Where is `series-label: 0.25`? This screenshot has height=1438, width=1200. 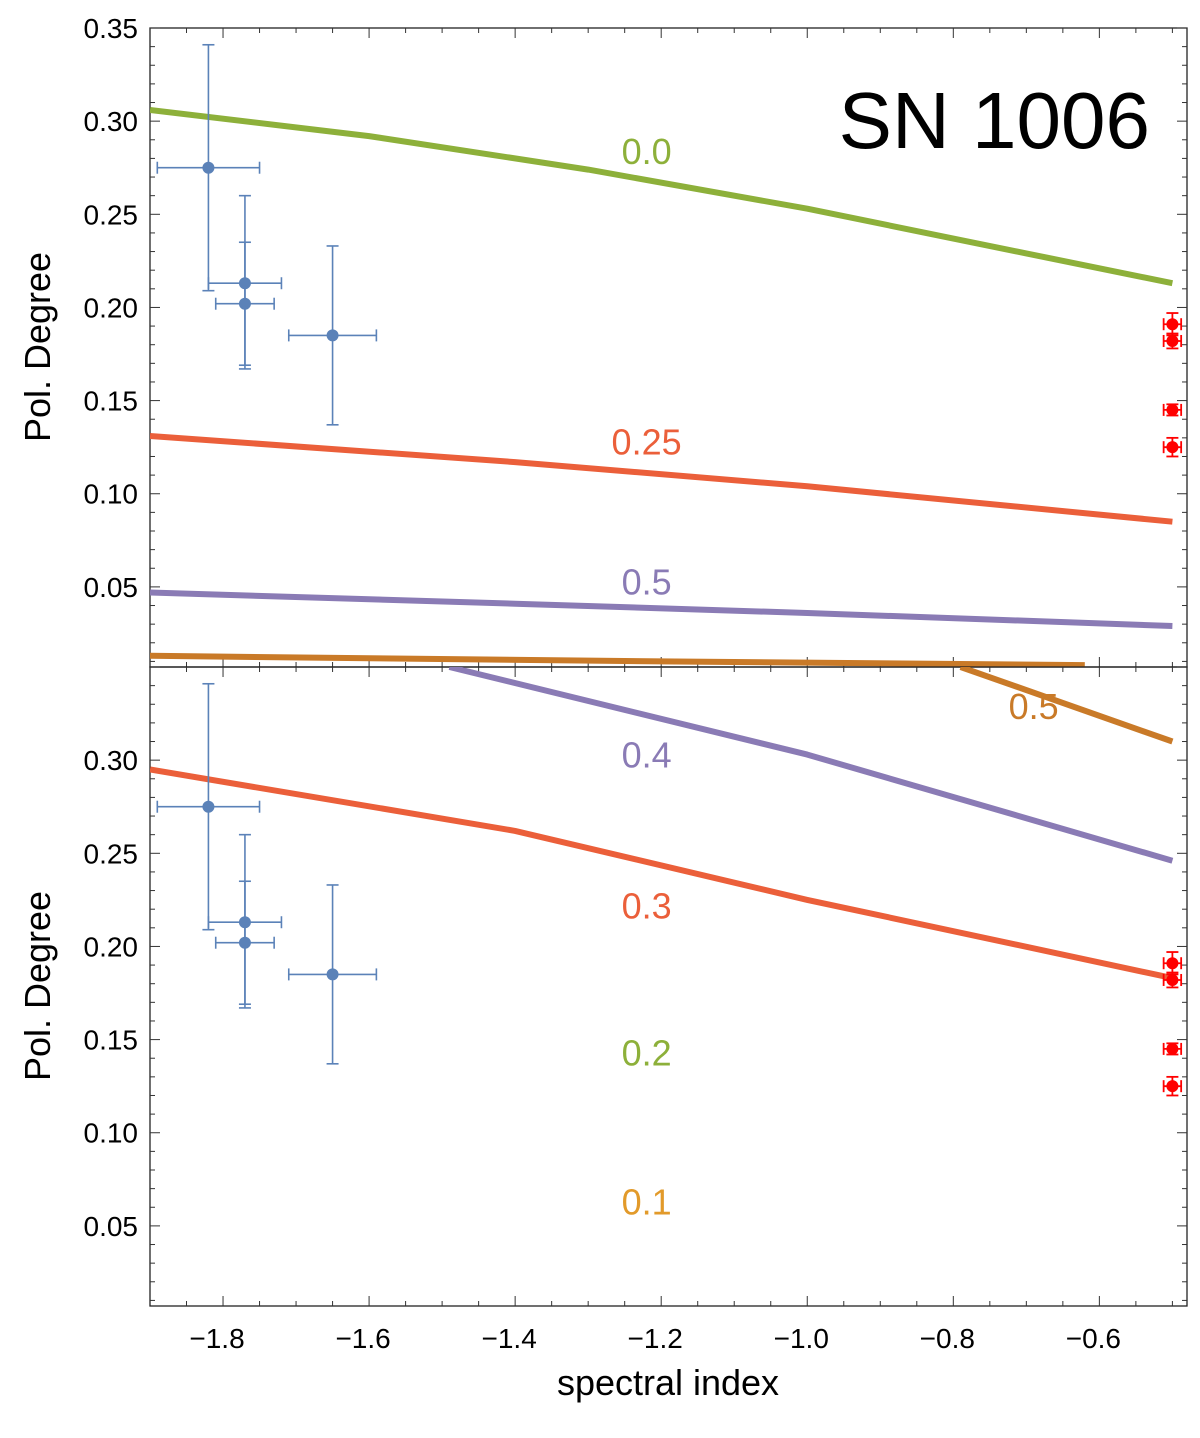
series-label: 0.25 is located at coordinates (647, 442).